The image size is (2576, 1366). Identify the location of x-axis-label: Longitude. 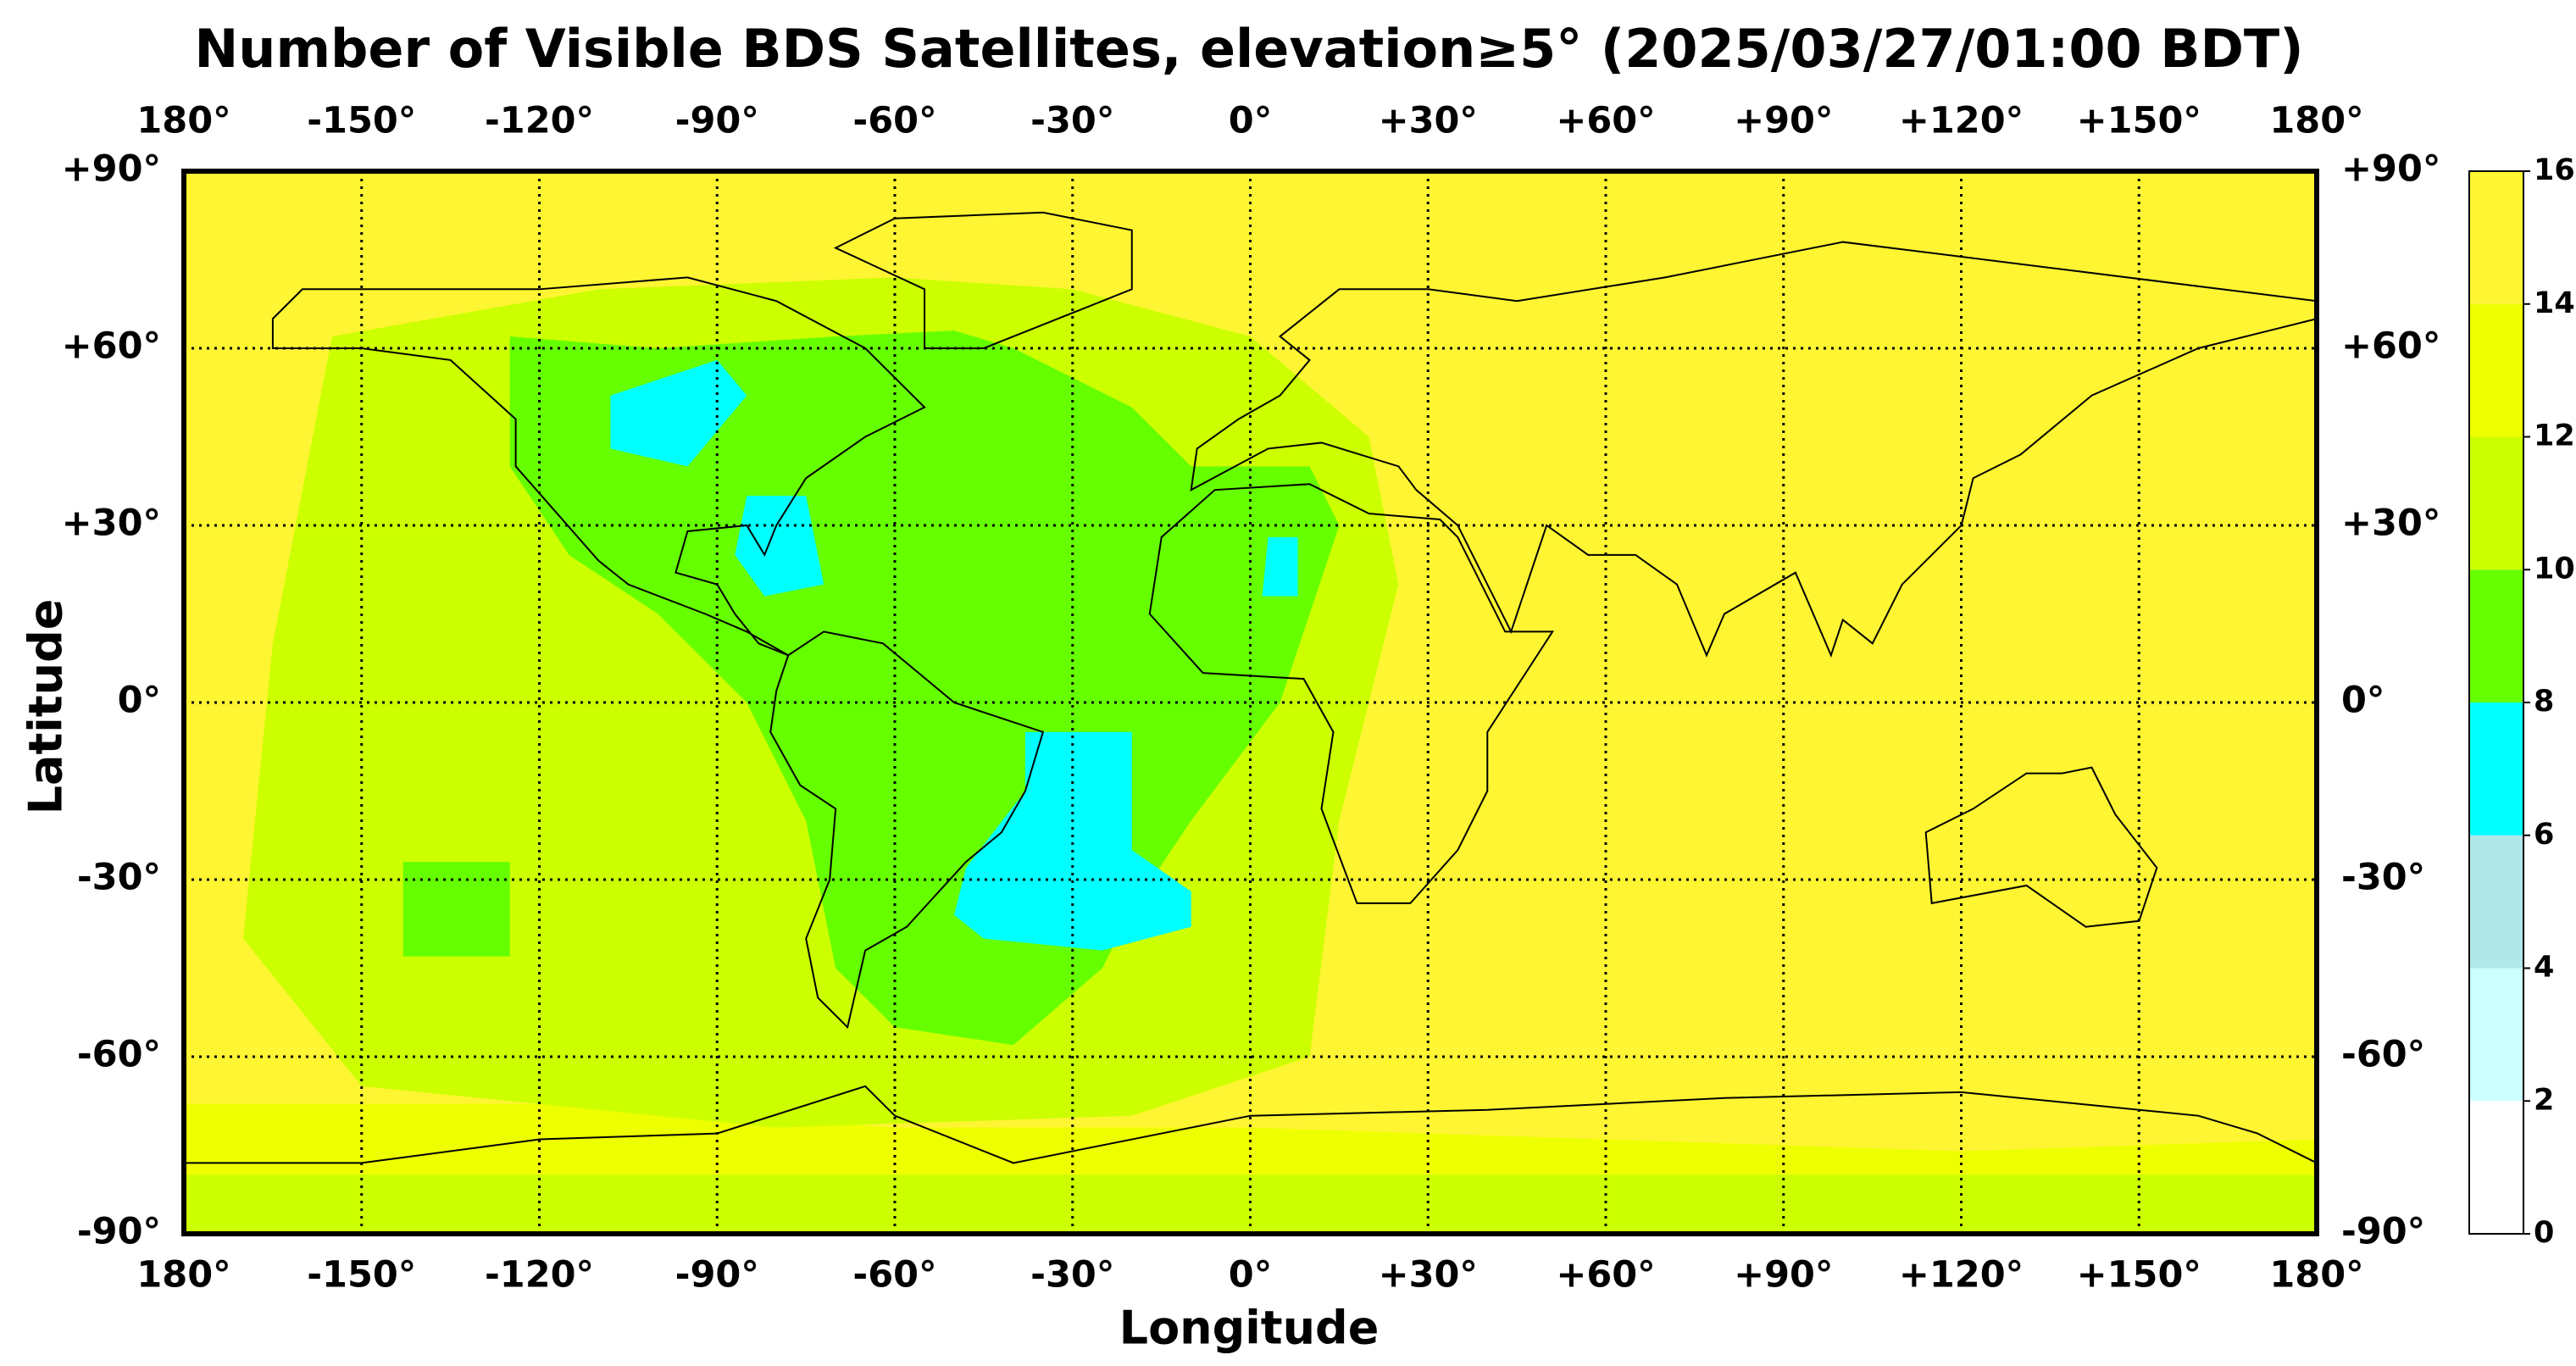
(1249, 1328).